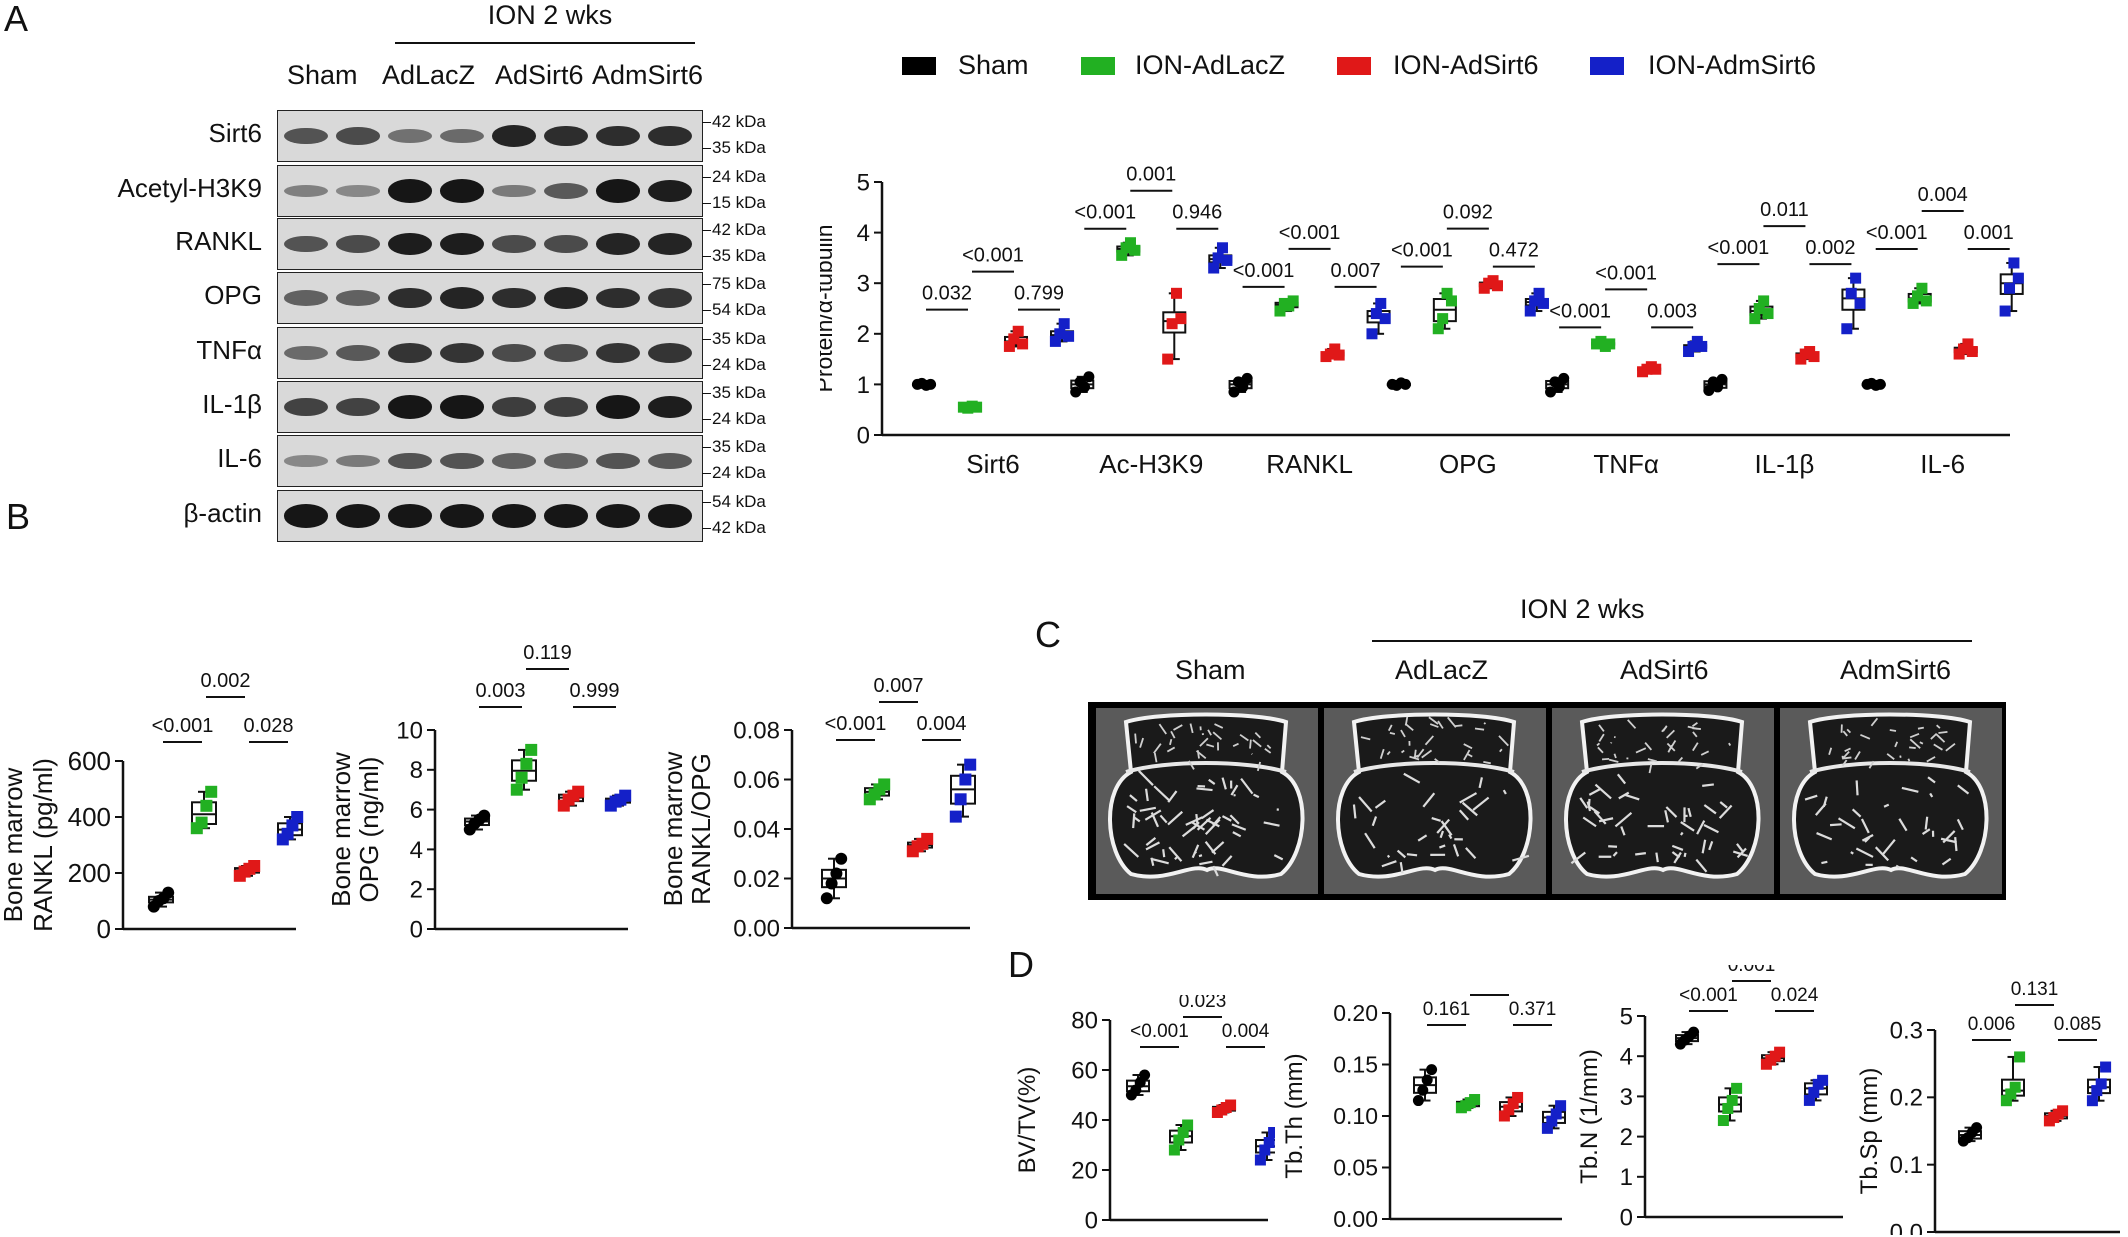  What do you see at coordinates (1607, 66) in the screenshot?
I see `legend-swatch-ion-admsirt6` at bounding box center [1607, 66].